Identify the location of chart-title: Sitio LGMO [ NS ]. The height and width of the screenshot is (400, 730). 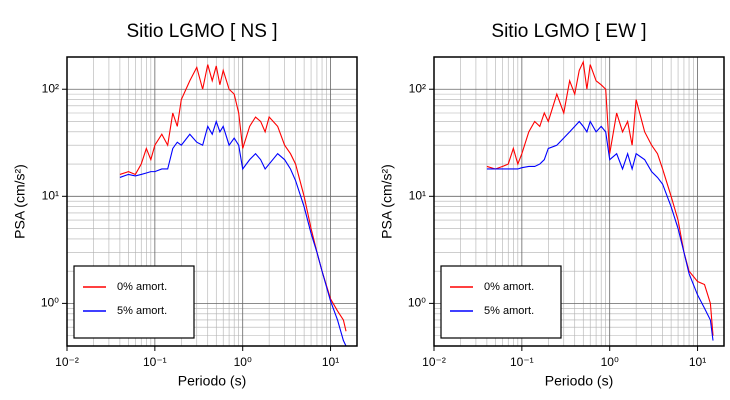
(202, 31).